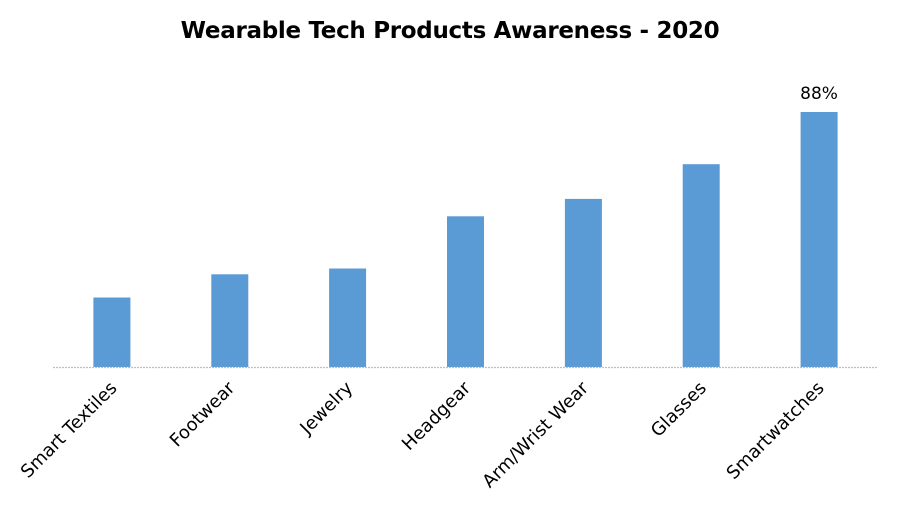 This screenshot has height=525, width=900. I want to click on chart-title: Wearable Tech Products Awareness - 2020, so click(450, 31).